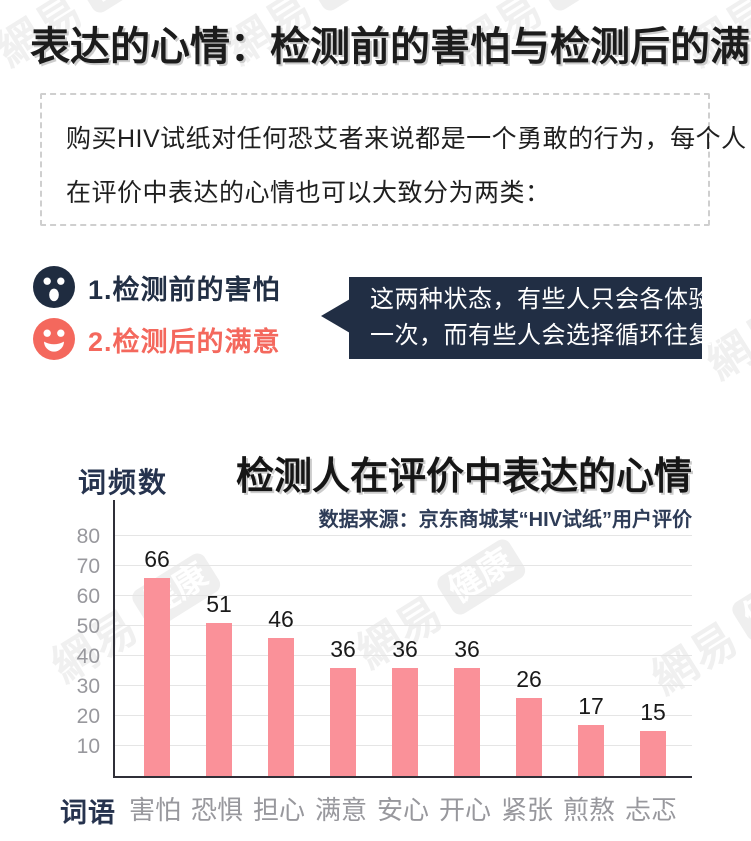 The image size is (751, 841). What do you see at coordinates (157, 559) in the screenshot?
I see `bar-value-label: 66` at bounding box center [157, 559].